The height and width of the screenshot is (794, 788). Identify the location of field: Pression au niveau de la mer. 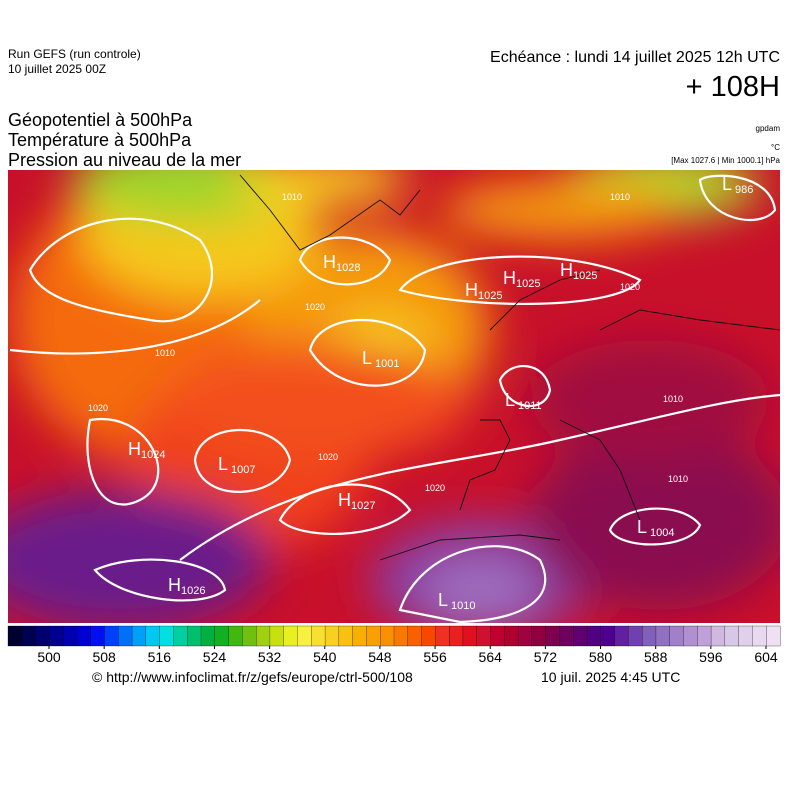
(124, 160).